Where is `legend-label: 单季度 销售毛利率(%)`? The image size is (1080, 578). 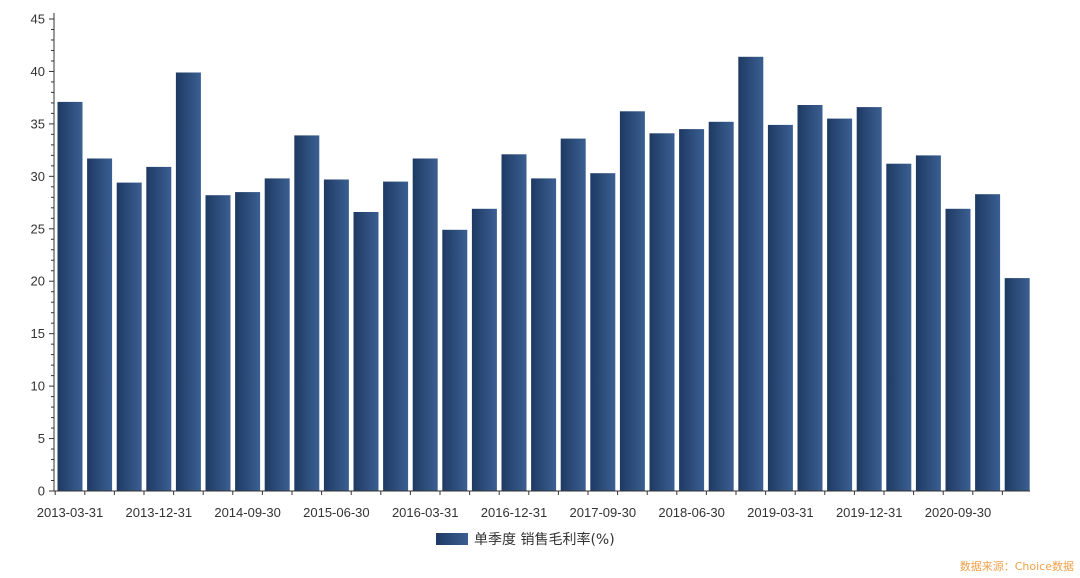
legend-label: 单季度 销售毛利率(%) is located at coordinates (544, 540).